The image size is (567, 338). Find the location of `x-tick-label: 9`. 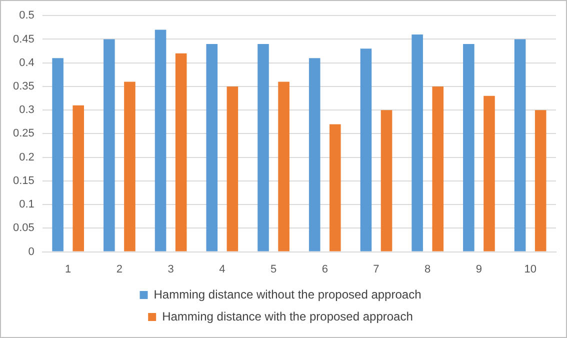

x-tick-label: 9 is located at coordinates (479, 269).